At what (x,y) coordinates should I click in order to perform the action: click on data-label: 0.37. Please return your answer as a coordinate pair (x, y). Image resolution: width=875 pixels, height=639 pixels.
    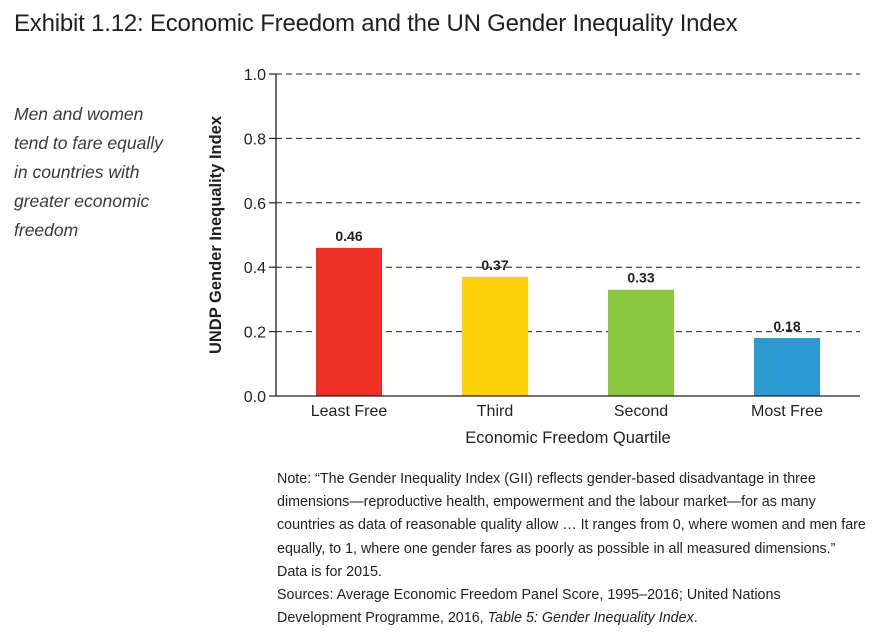
    Looking at the image, I should click on (494, 265).